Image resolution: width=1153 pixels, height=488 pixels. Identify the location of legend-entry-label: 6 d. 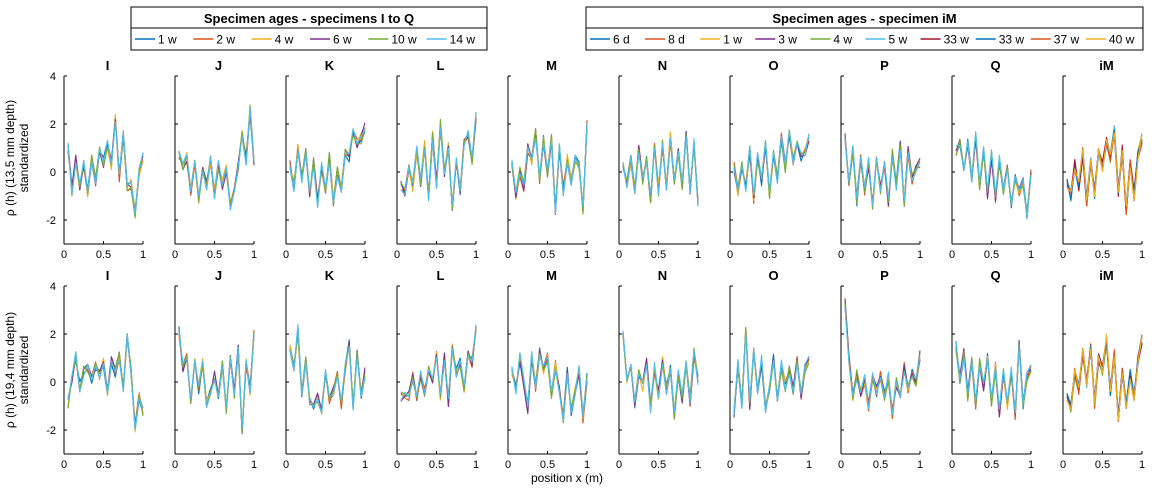
(621, 40).